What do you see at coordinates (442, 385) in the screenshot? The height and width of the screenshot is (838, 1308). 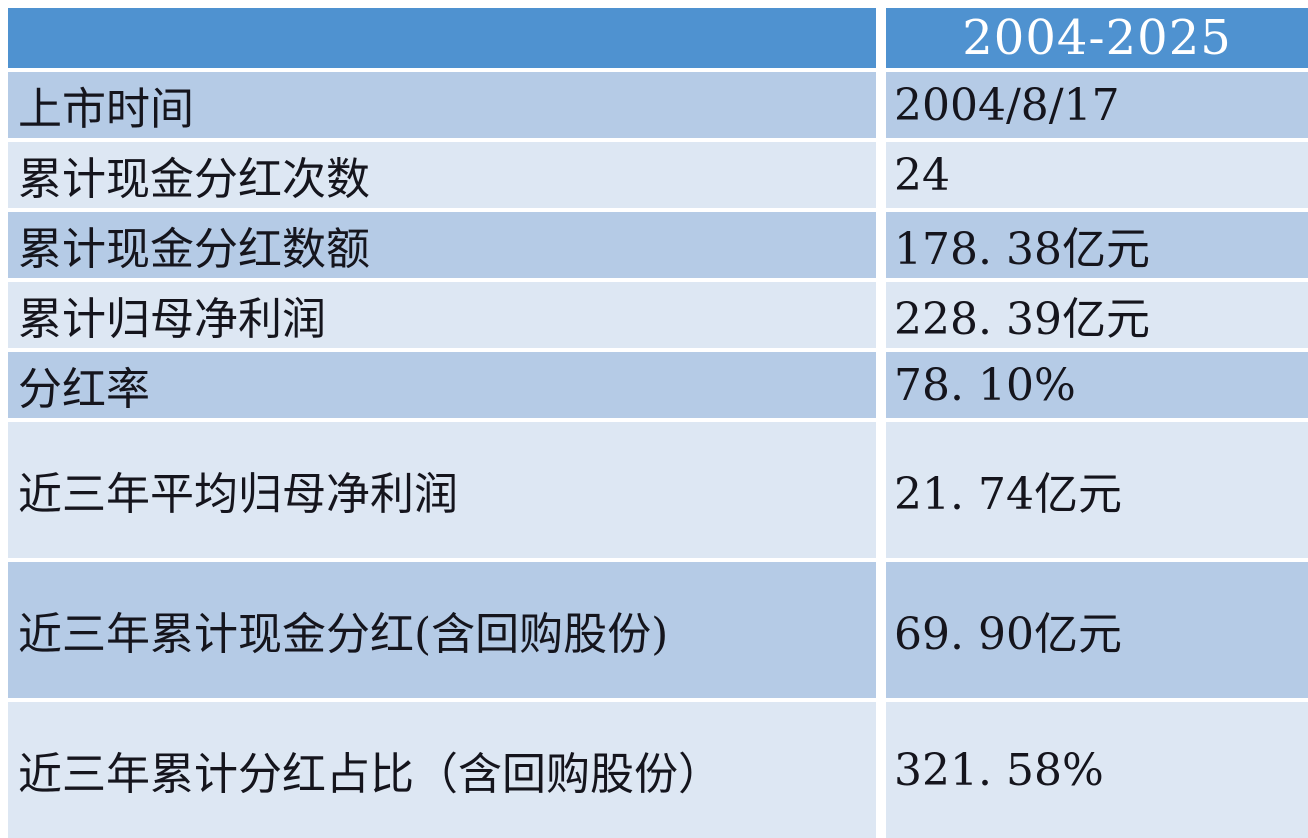 I see `row-label: 分红率` at bounding box center [442, 385].